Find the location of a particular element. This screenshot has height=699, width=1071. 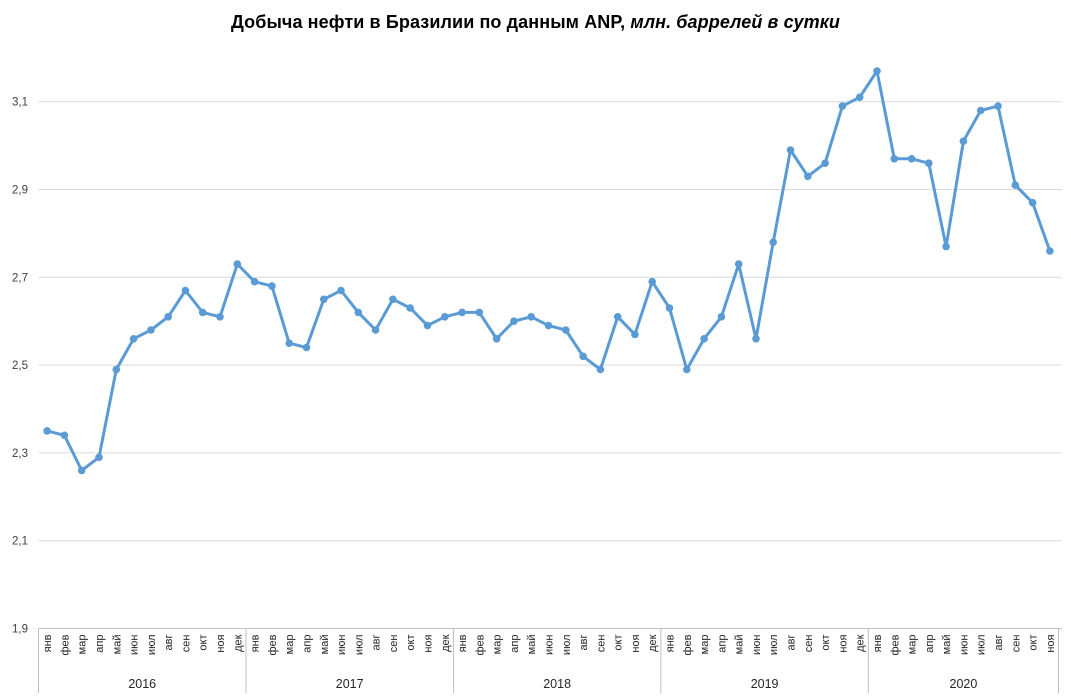

y-axis-label: 2,1 is located at coordinates (20, 542).